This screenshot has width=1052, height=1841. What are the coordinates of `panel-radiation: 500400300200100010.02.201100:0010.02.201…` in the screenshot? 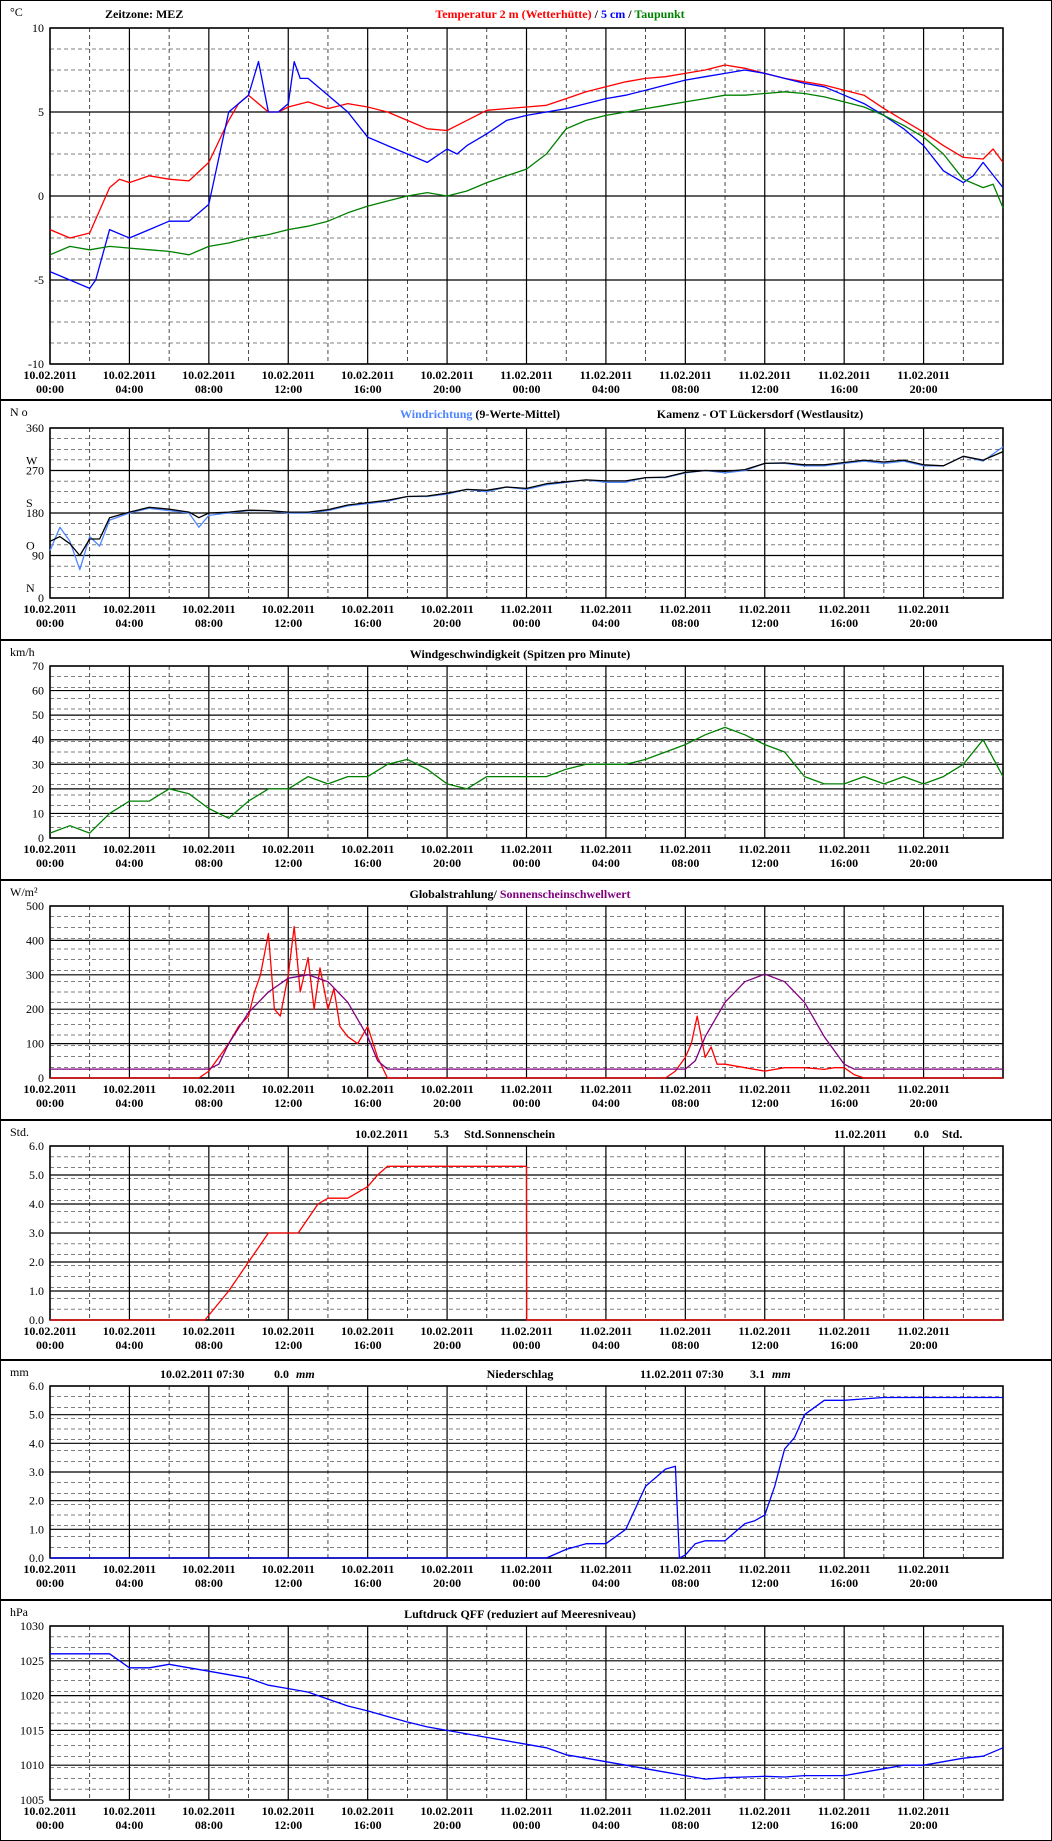 It's located at (526, 1000).